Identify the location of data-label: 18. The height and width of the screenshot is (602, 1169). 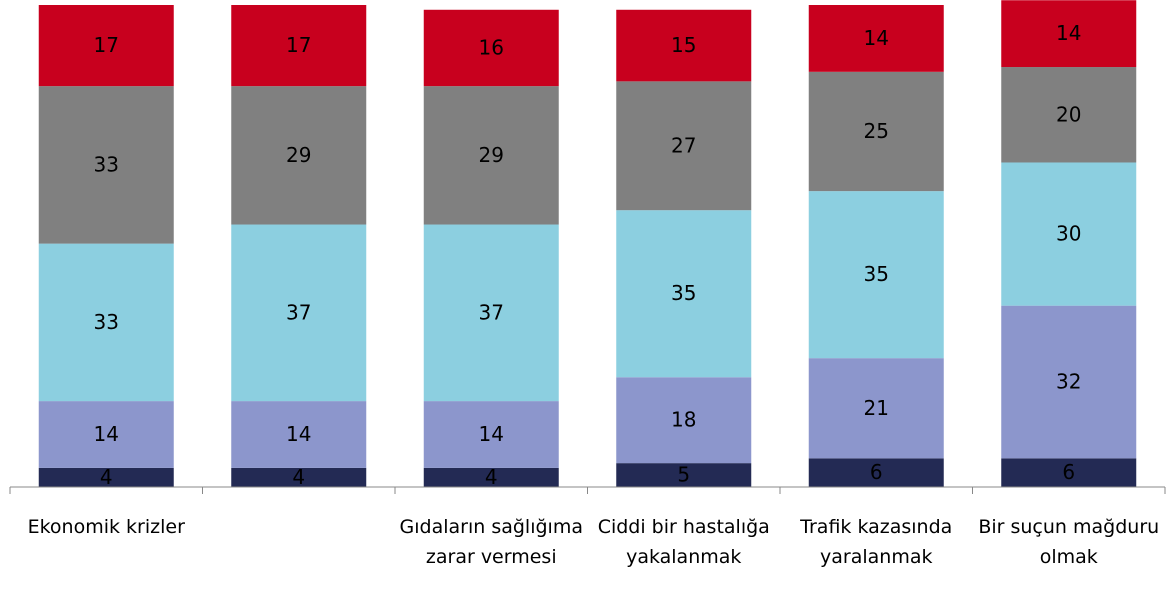
(683, 420).